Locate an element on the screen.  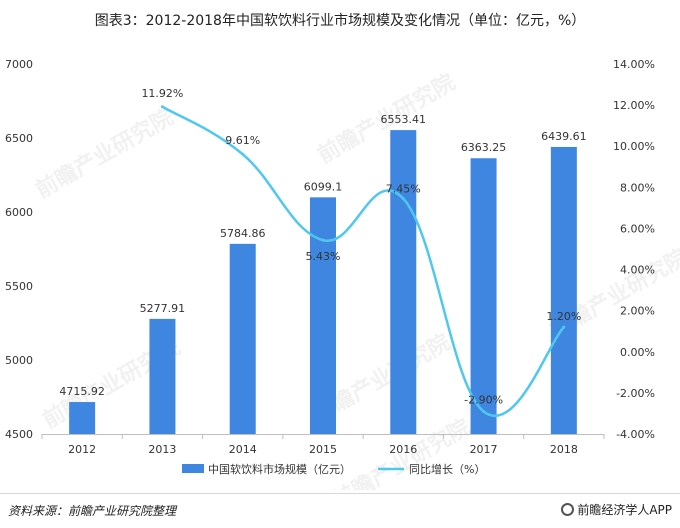
legend: 中国软饮料市场规模（亿元） 同比增长（%） is located at coordinates (333, 469).